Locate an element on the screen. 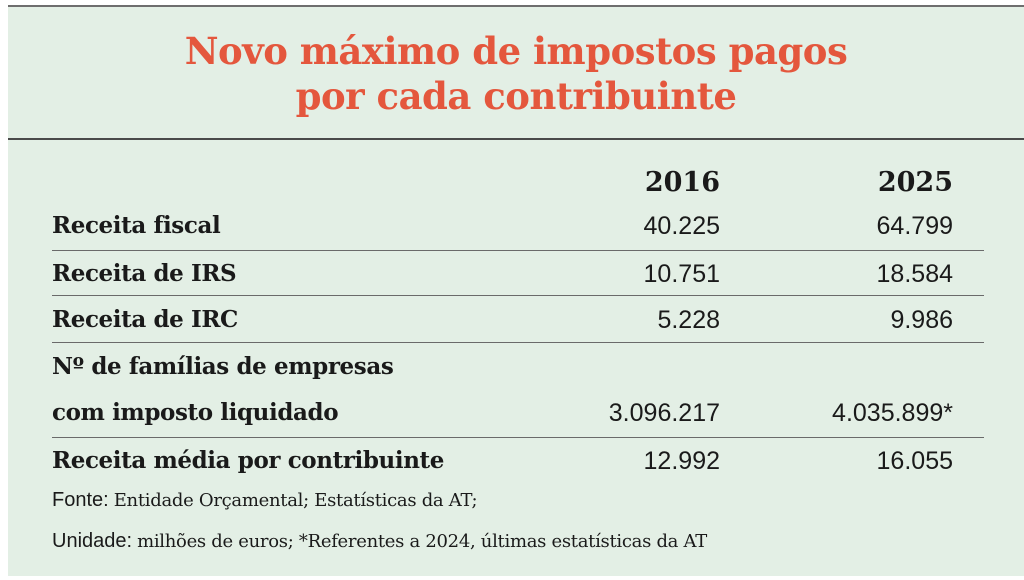 The width and height of the screenshot is (1024, 580). row-label: Receita de IRS is located at coordinates (144, 273).